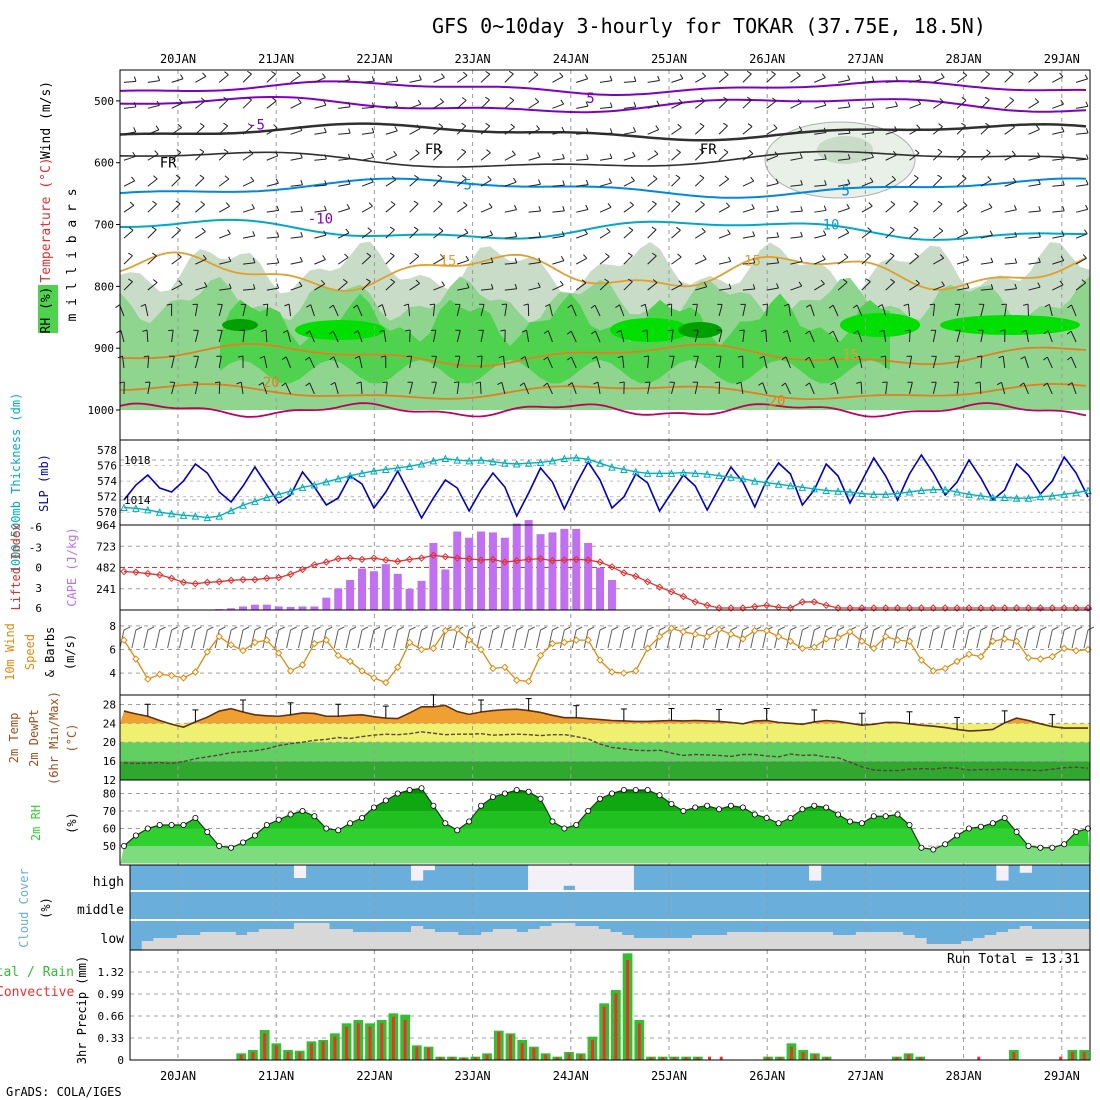 The height and width of the screenshot is (1100, 1100). Describe the element at coordinates (557, 878) in the screenshot. I see `high-cloud-bar` at that location.